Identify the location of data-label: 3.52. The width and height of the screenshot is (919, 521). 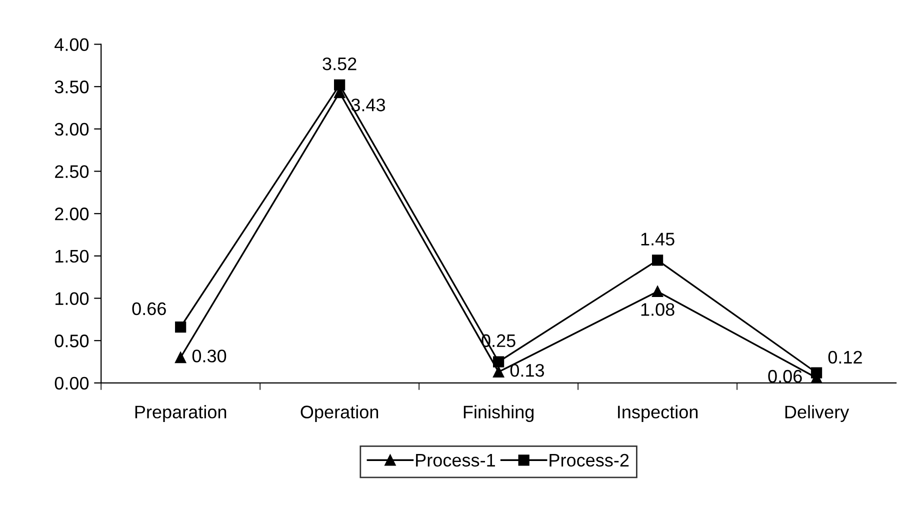
(339, 63).